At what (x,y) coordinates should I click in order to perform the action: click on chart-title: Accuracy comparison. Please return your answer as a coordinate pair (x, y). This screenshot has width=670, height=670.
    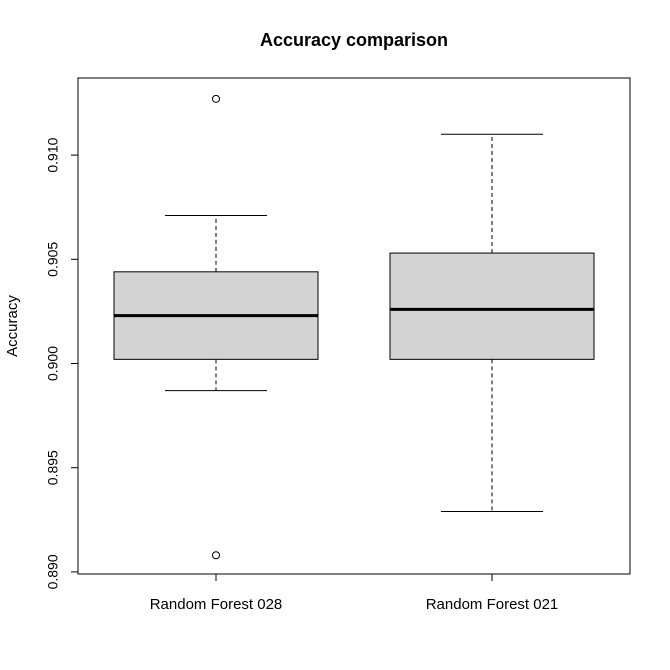
    Looking at the image, I should click on (354, 40).